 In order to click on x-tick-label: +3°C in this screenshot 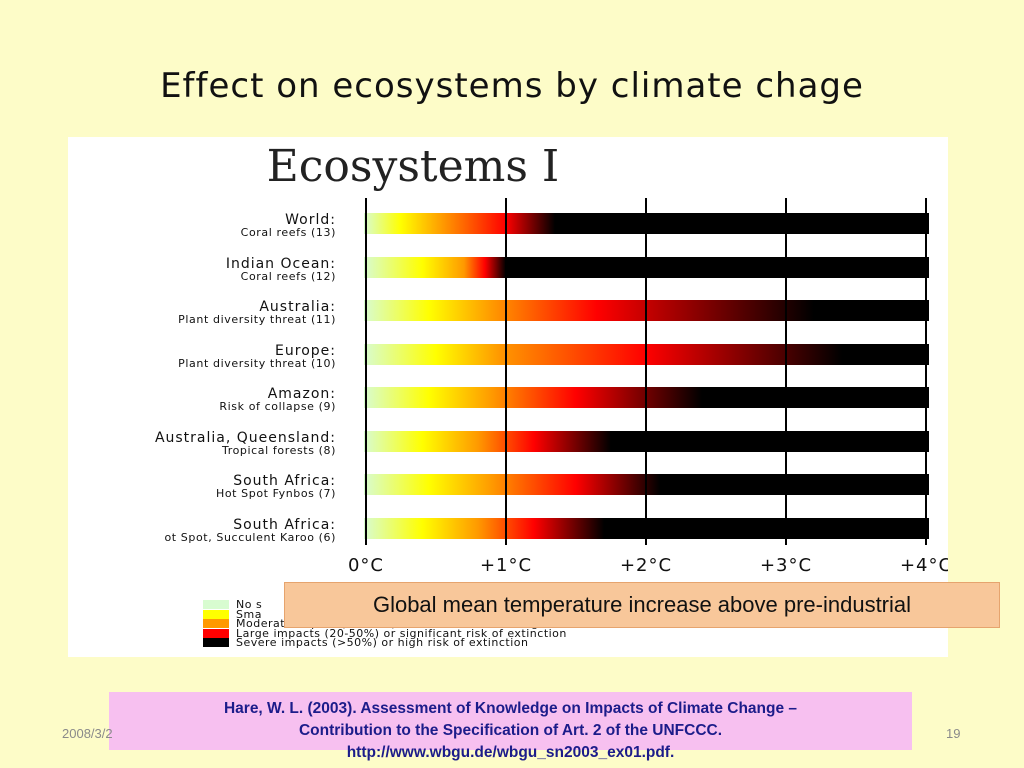, I will do `click(786, 565)`.